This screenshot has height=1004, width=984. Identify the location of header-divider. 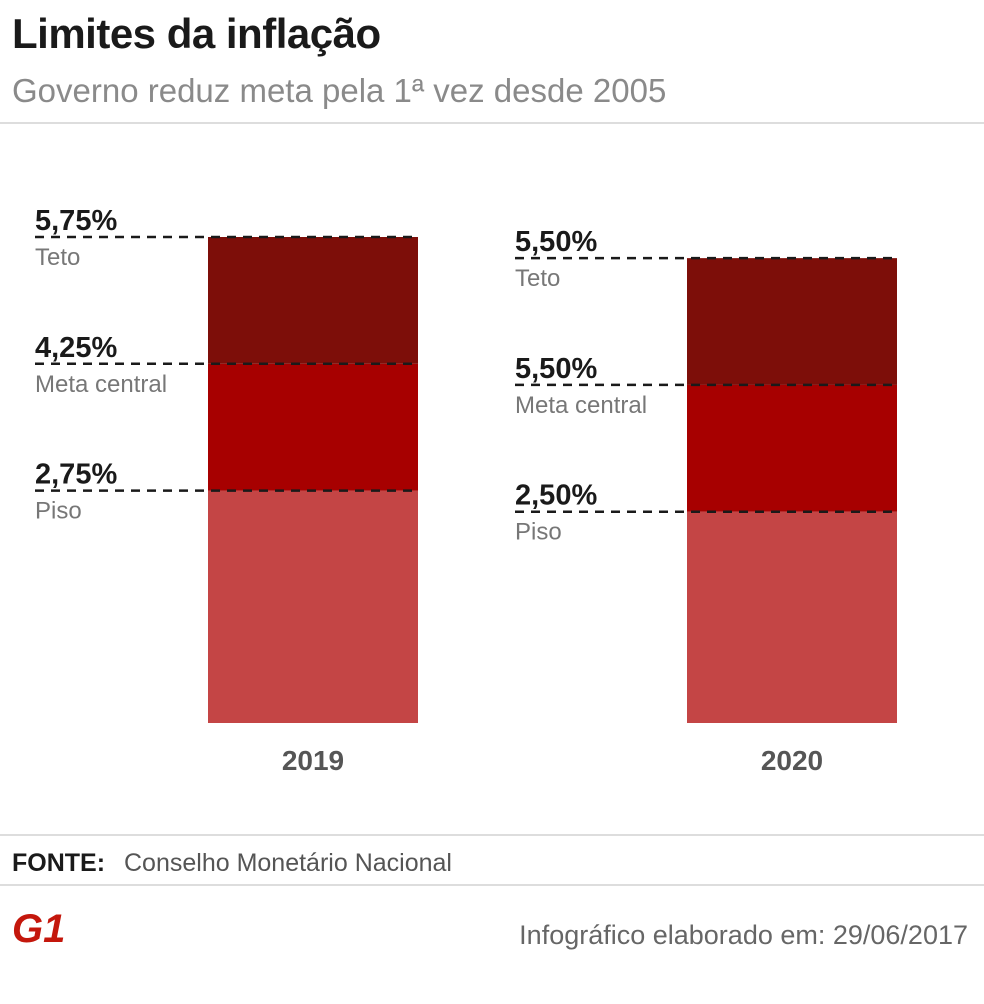
(492, 123).